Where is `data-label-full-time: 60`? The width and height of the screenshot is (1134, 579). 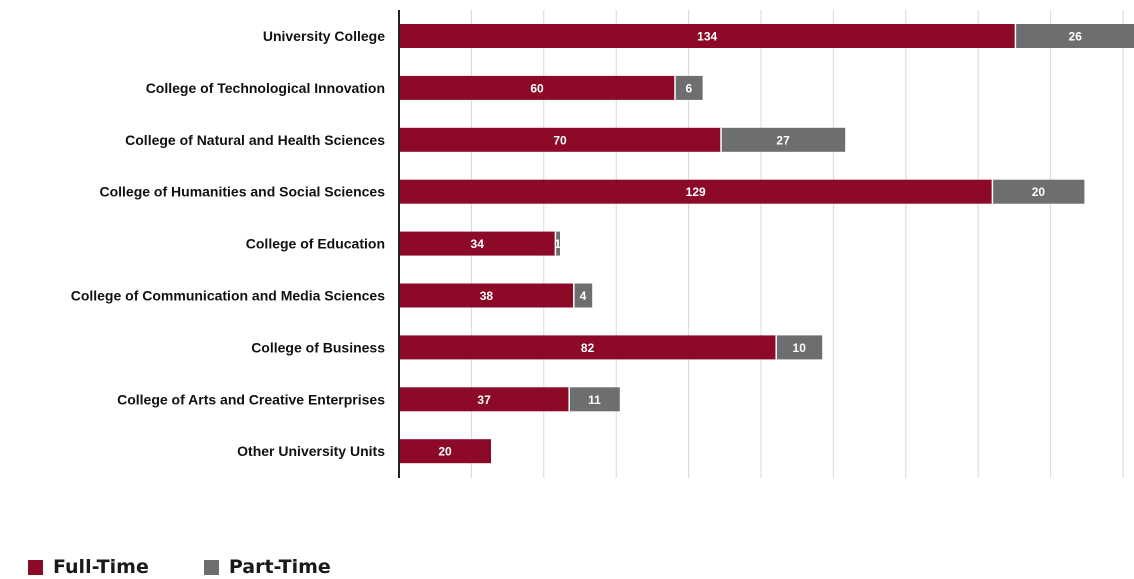 data-label-full-time: 60 is located at coordinates (537, 88).